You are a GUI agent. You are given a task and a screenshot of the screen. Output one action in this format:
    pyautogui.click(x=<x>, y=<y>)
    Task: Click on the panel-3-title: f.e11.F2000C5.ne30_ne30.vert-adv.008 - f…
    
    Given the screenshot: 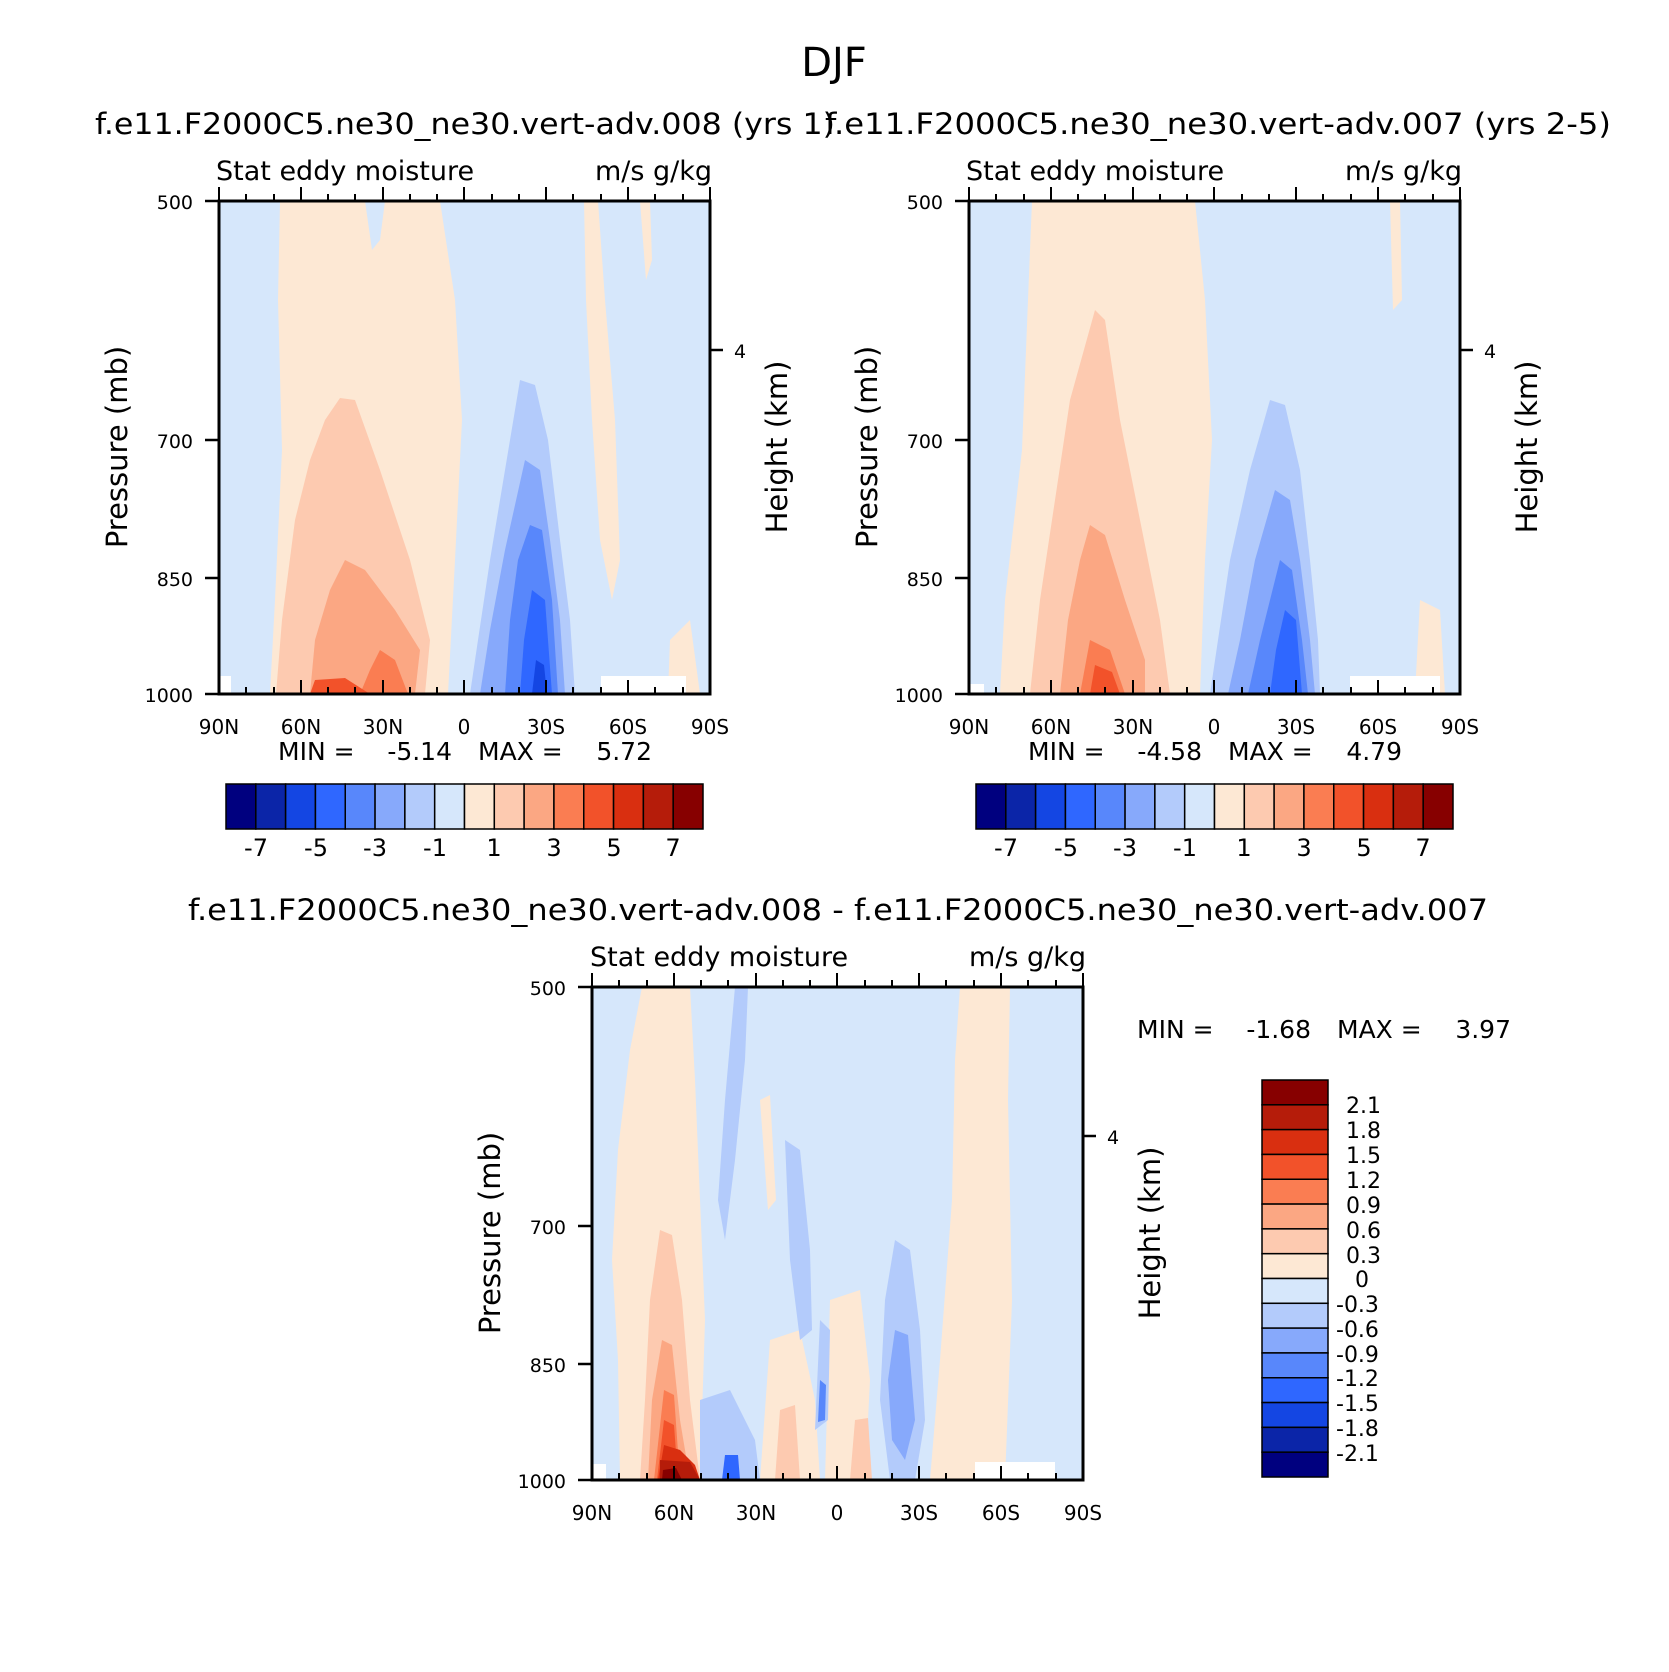 What is the action you would take?
    pyautogui.click(x=838, y=910)
    